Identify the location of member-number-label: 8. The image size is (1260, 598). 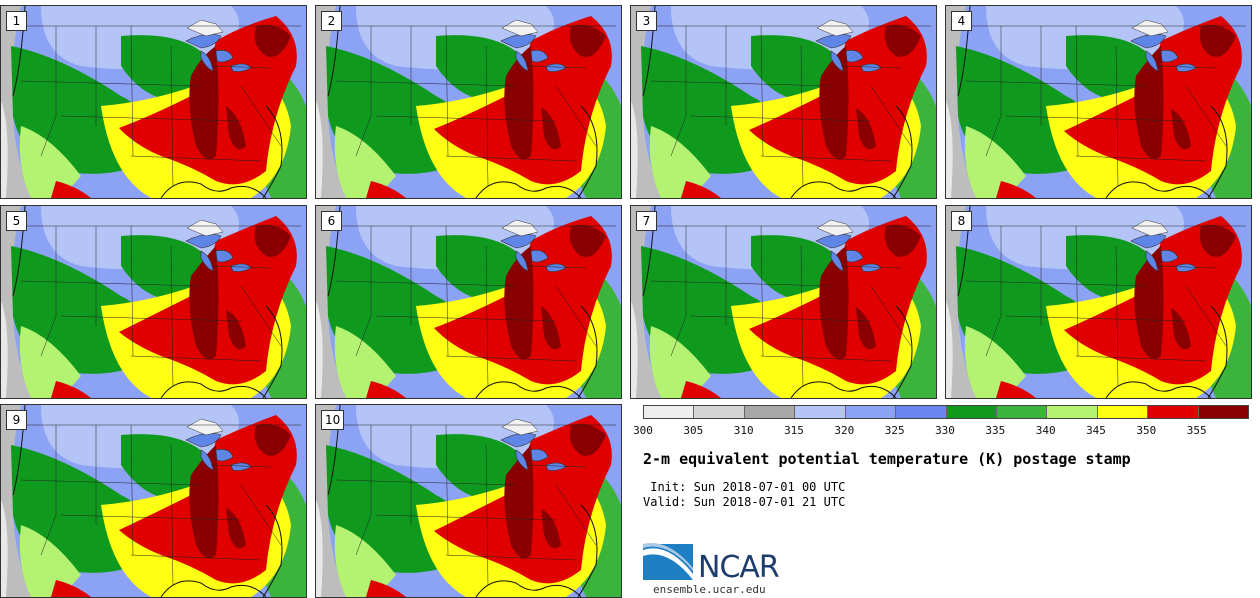
(961, 221).